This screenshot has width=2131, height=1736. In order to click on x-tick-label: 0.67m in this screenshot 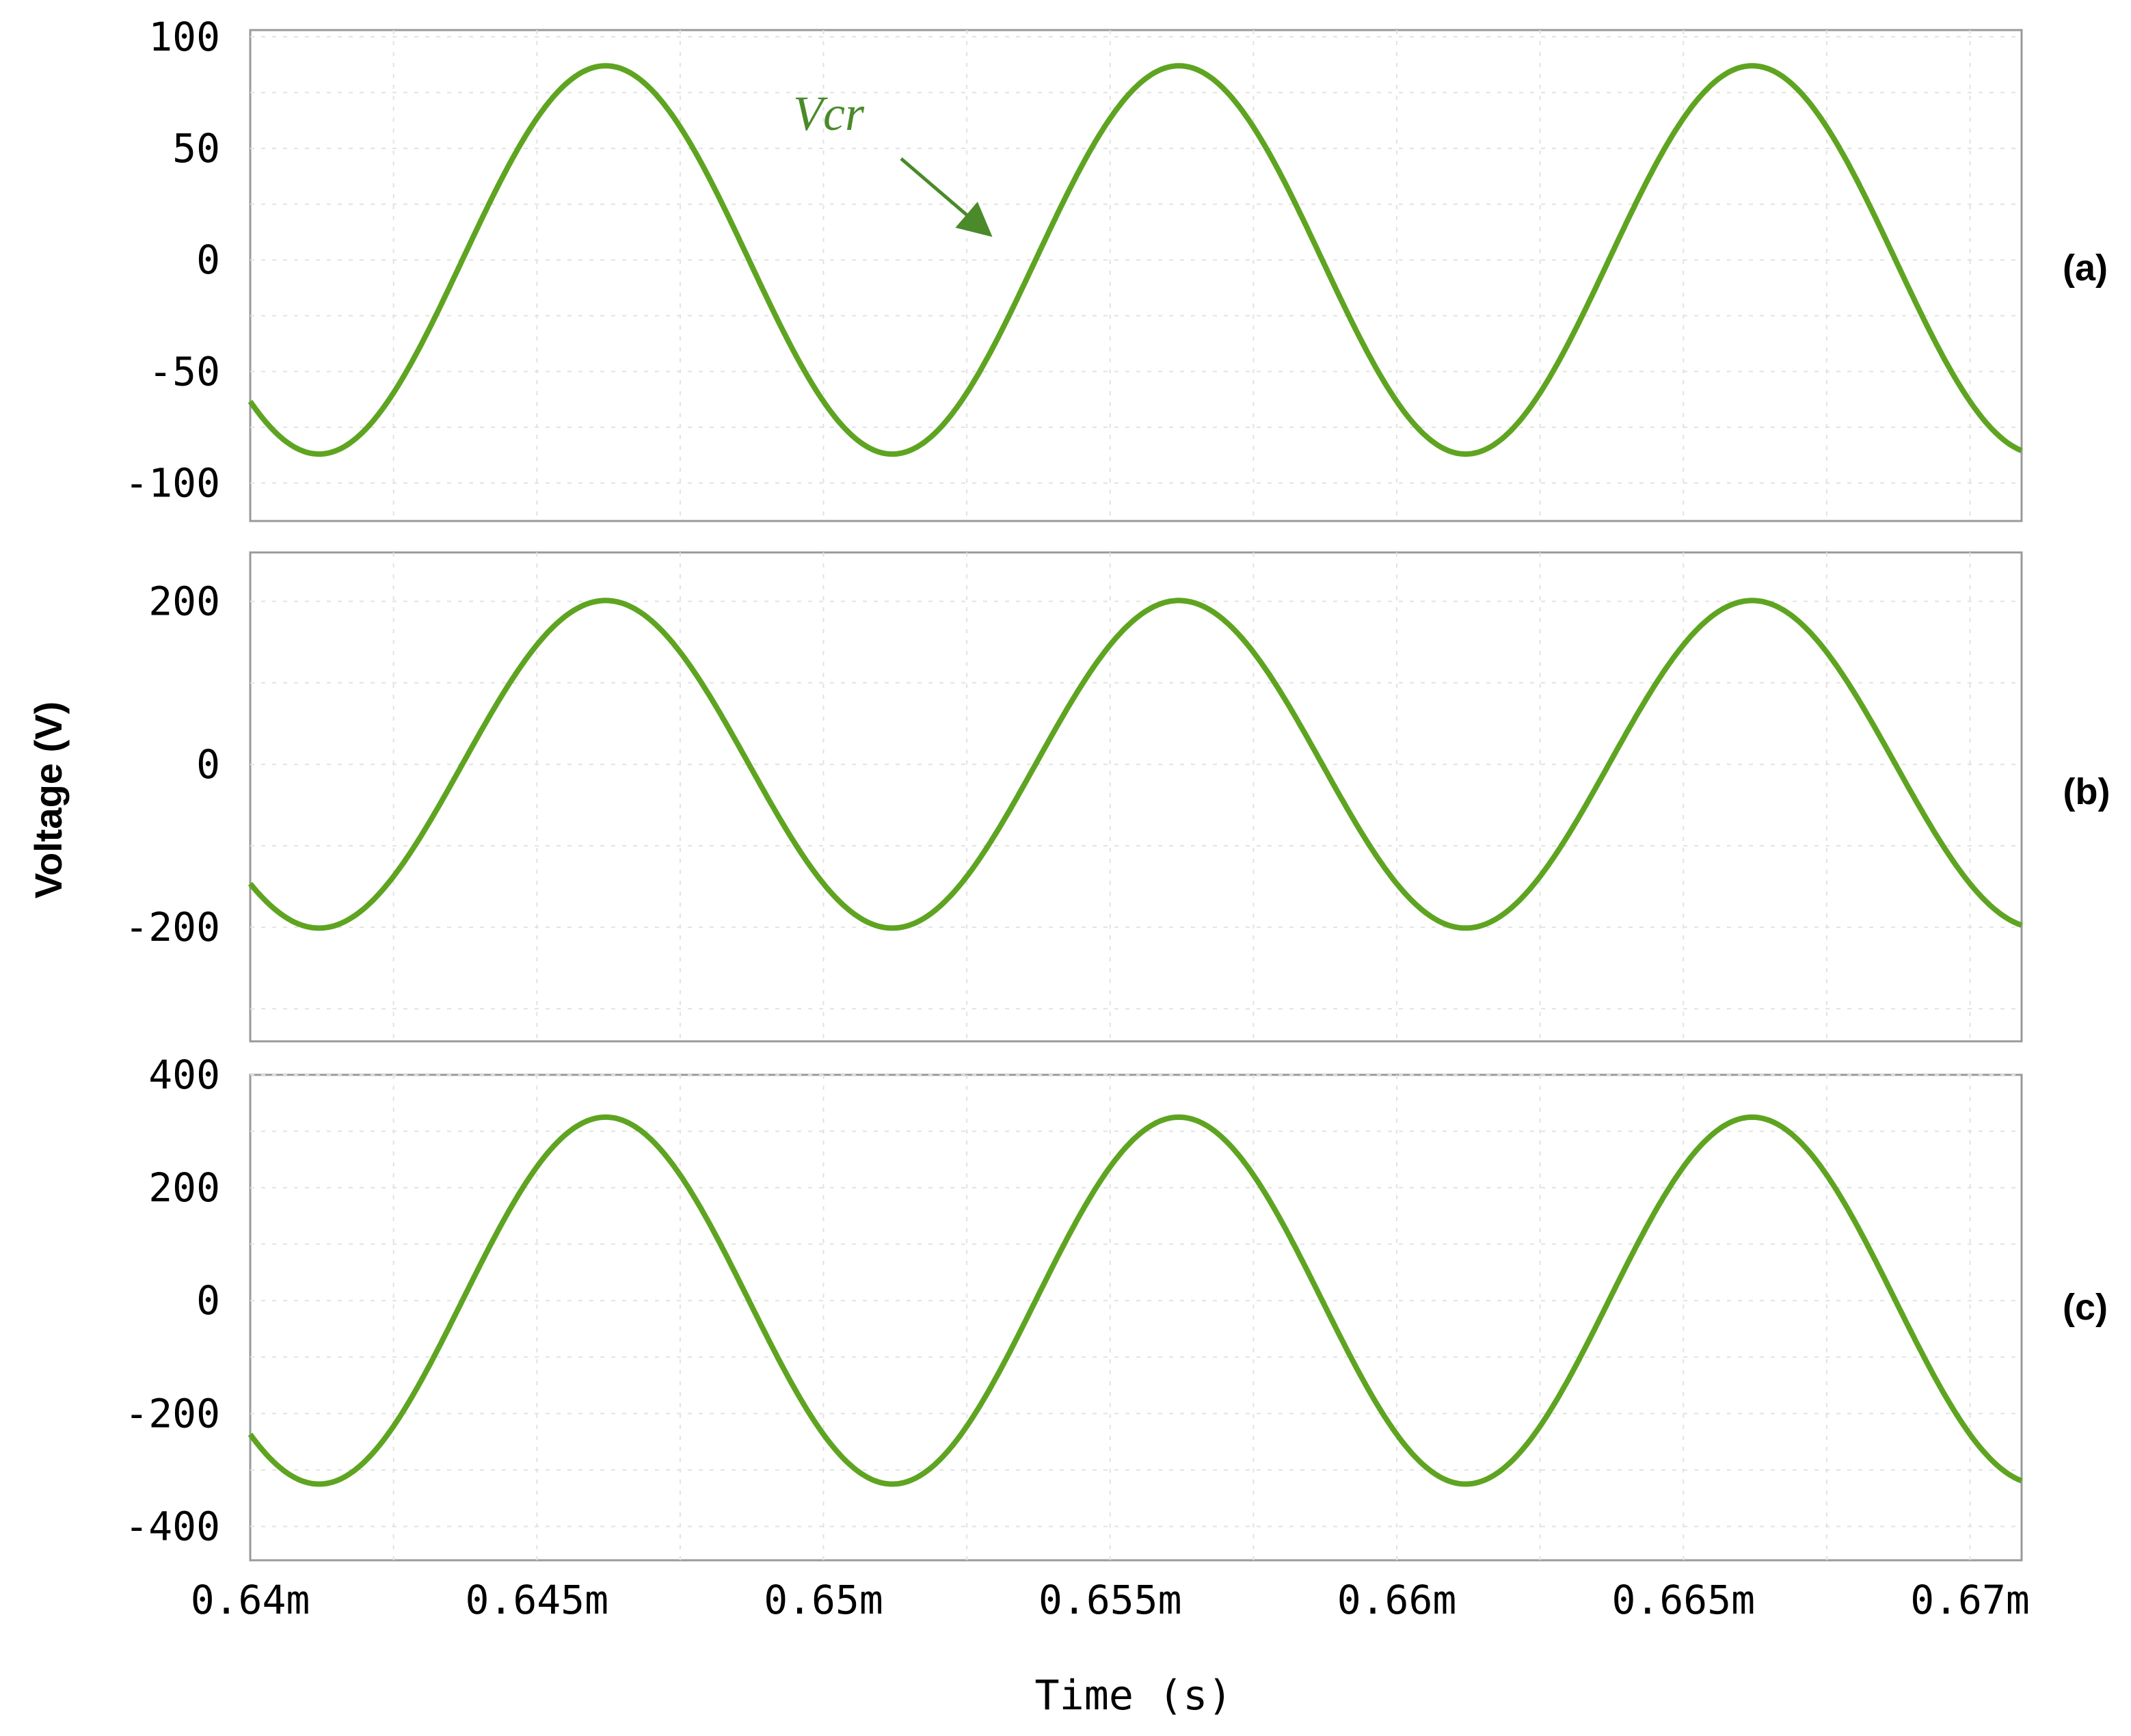, I will do `click(1970, 1600)`.